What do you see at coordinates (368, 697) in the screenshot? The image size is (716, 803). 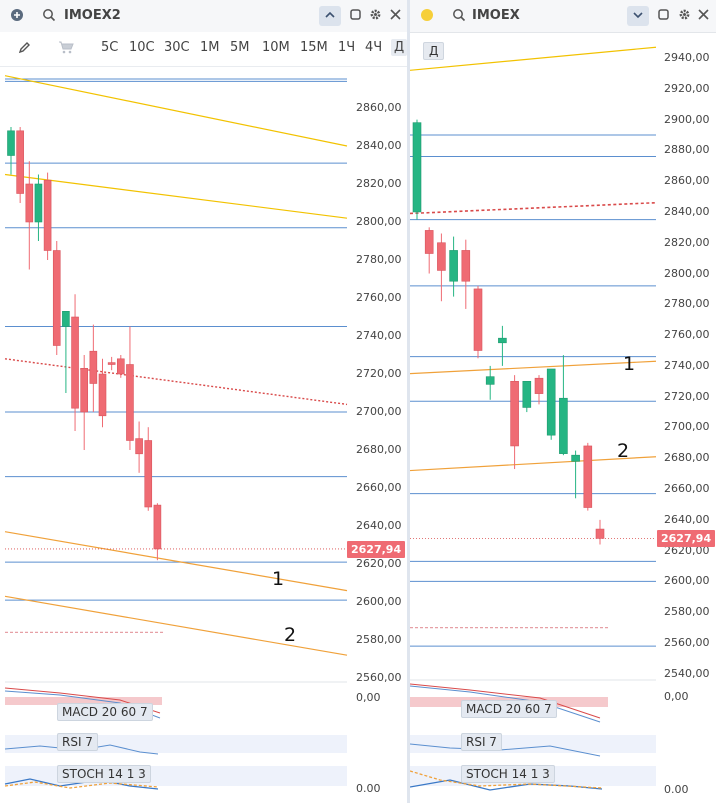 I see `macd-zero-label: 0,00` at bounding box center [368, 697].